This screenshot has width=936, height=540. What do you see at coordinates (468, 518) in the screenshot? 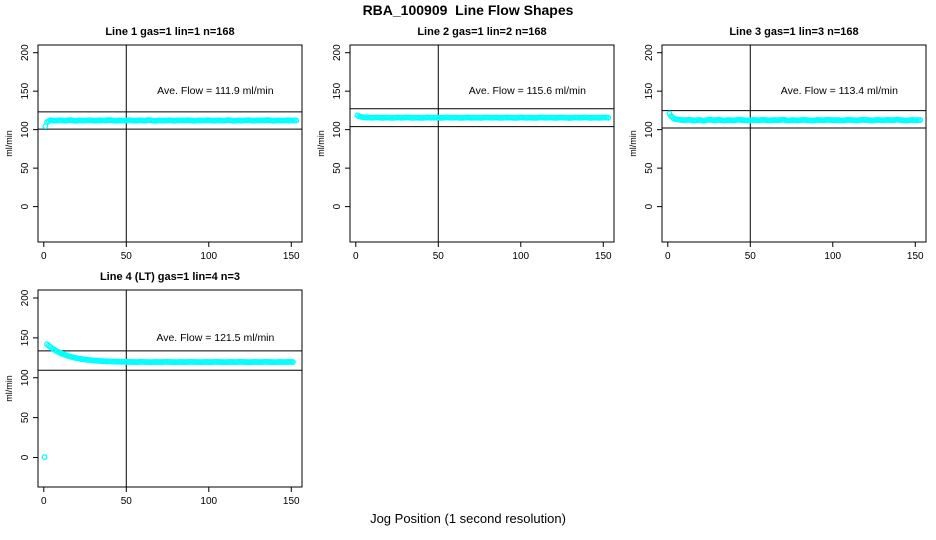
I see `x-axis-global-label: Jog Position (1 second resolution)` at bounding box center [468, 518].